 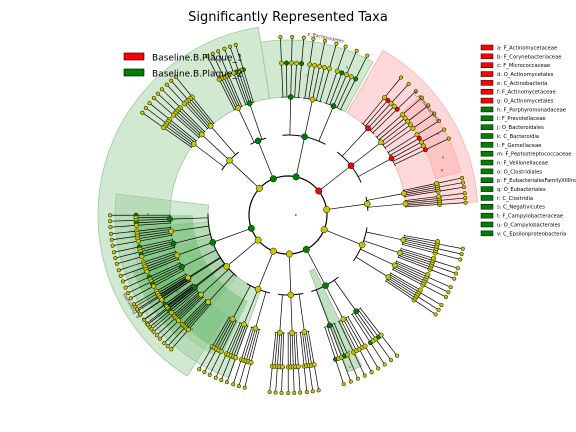 I want to click on legend-label-group1: Baseline.B.Plaque_1, so click(x=197, y=59).